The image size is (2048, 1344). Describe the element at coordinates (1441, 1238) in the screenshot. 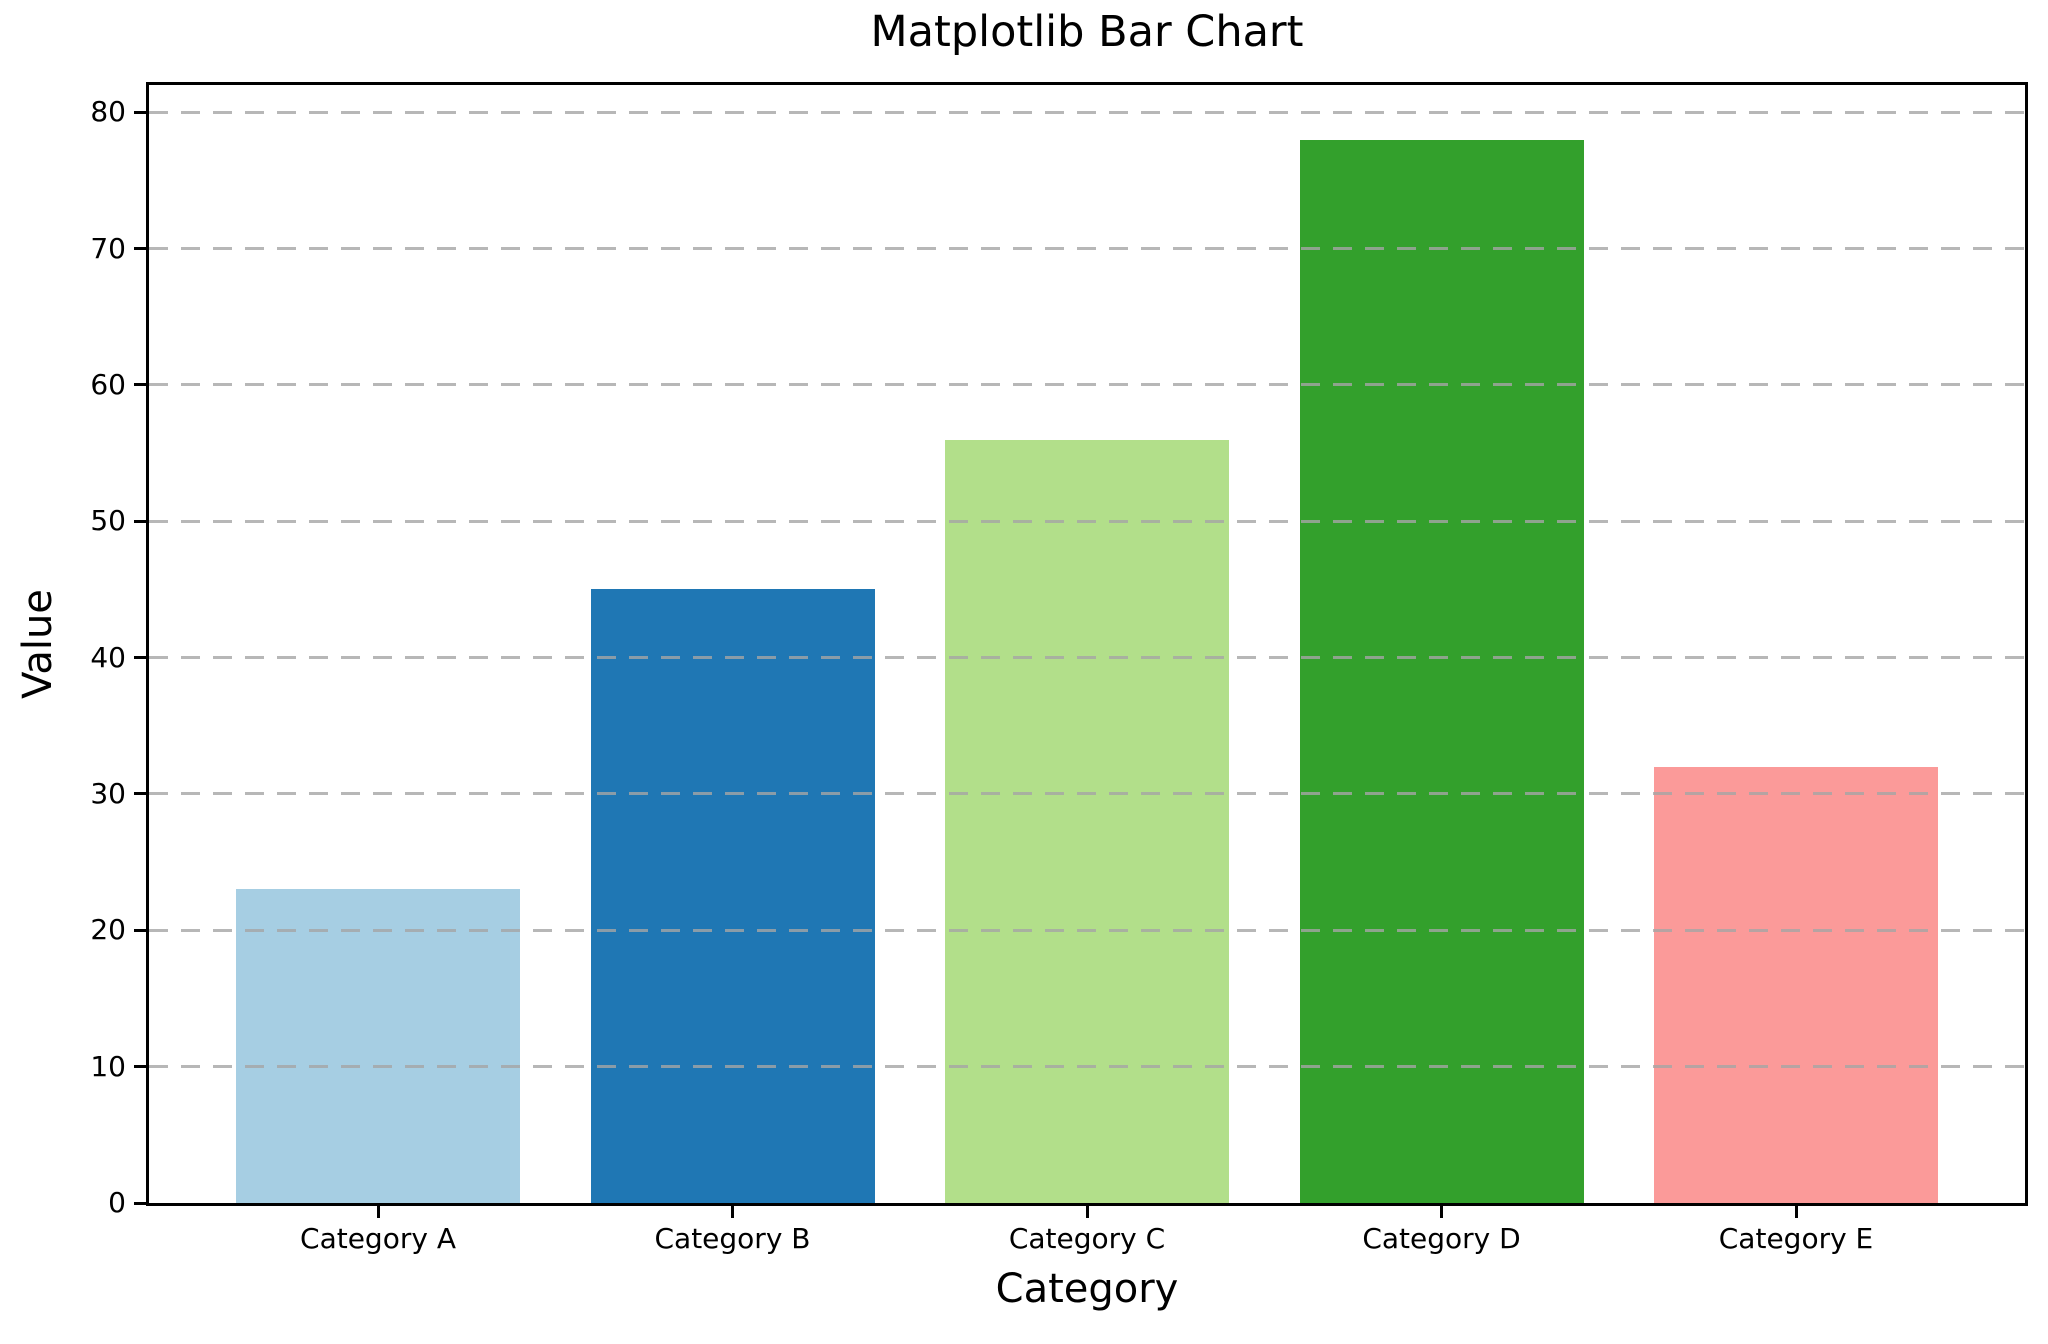

I see `x-tick-label-category-d: Category D` at that location.